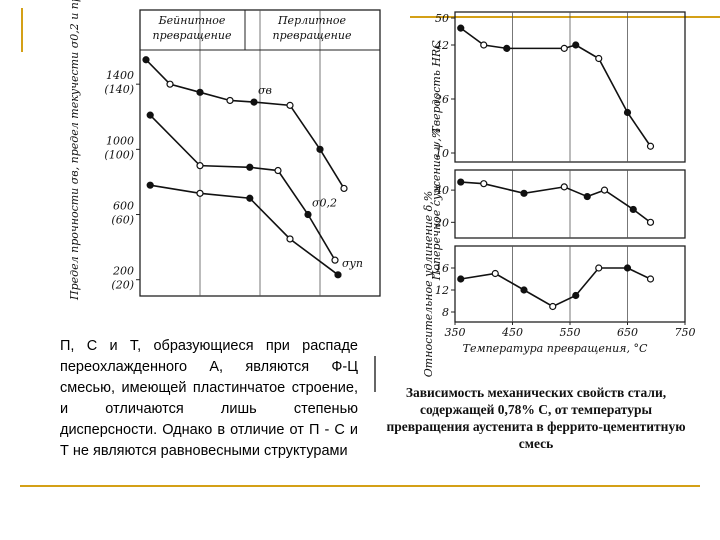 The height and width of the screenshot is (540, 720). Describe the element at coordinates (122, 278) in the screenshot. I see `y-tick-label: 200 (20)` at that location.